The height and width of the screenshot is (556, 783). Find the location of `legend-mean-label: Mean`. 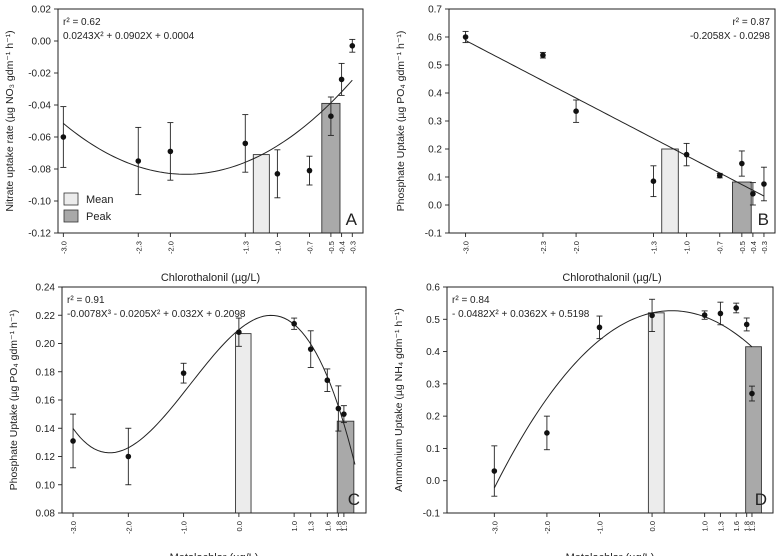

legend-mean-label: Mean is located at coordinates (100, 200).